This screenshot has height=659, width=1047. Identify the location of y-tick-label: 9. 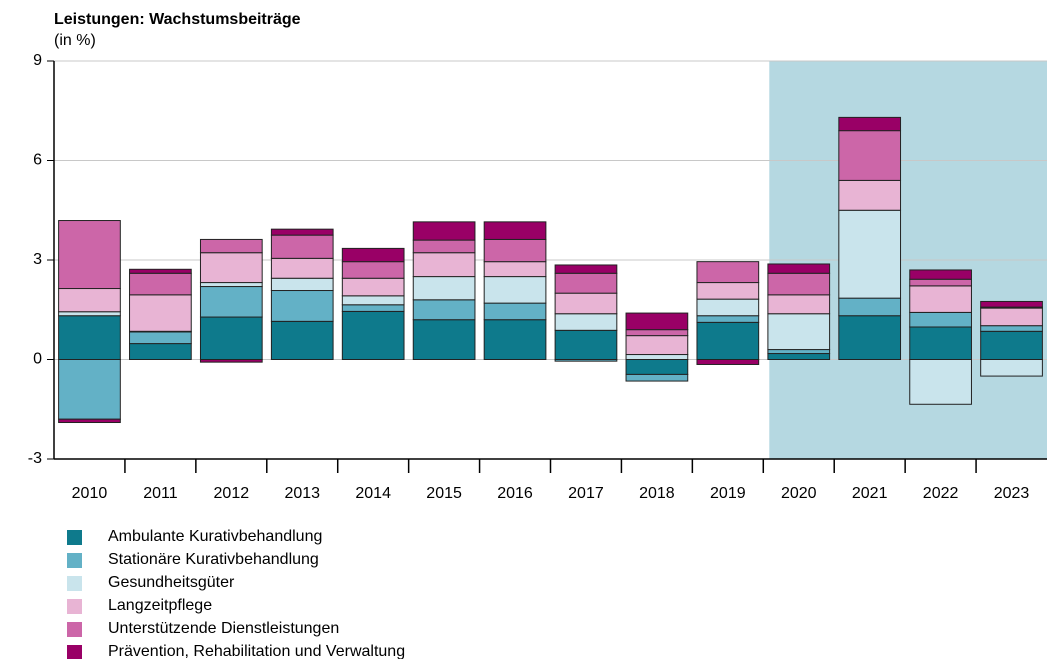
(37, 60).